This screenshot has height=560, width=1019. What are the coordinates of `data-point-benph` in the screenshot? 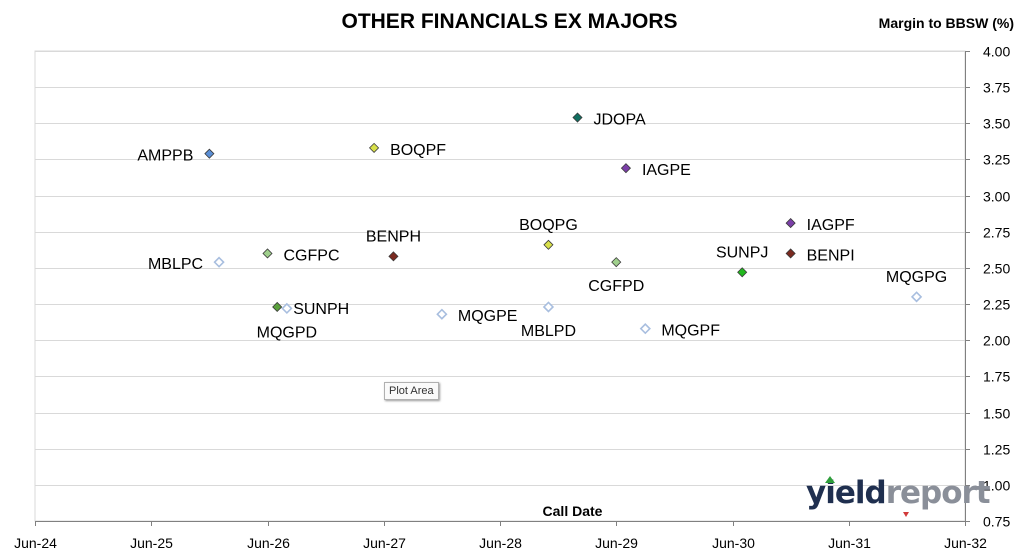 It's located at (393, 256).